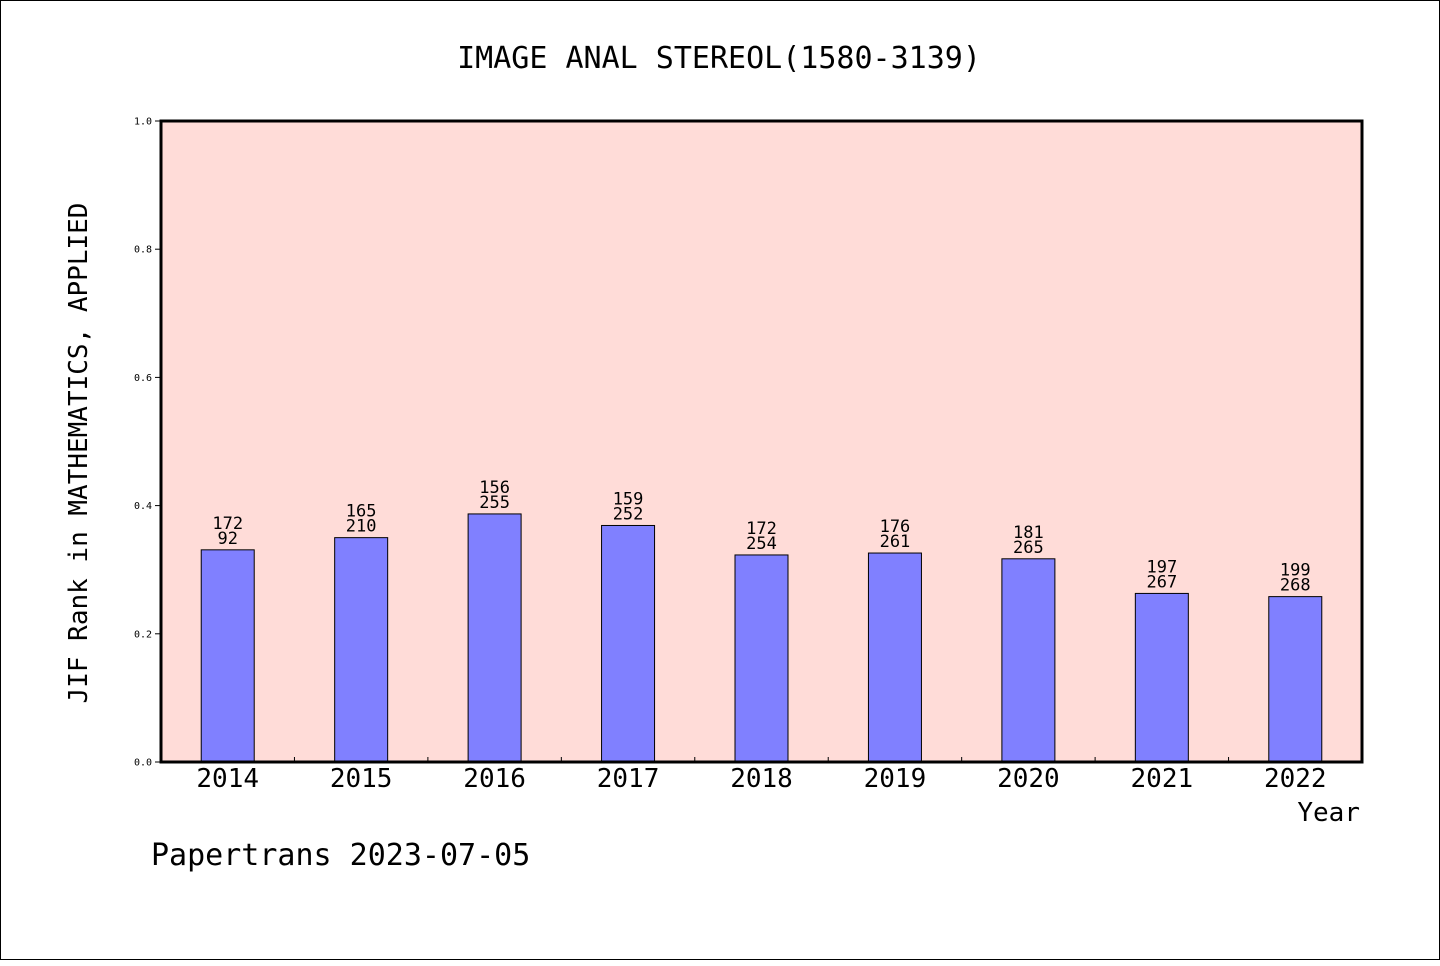 This screenshot has height=966, width=1440. Describe the element at coordinates (1295, 586) in the screenshot. I see `bar-label-bottom: 268` at that location.